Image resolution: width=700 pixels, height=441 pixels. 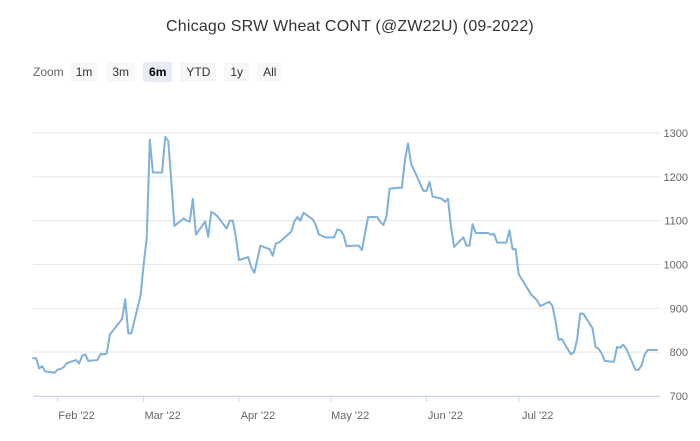 I want to click on y-tick-label: 700, so click(x=679, y=397).